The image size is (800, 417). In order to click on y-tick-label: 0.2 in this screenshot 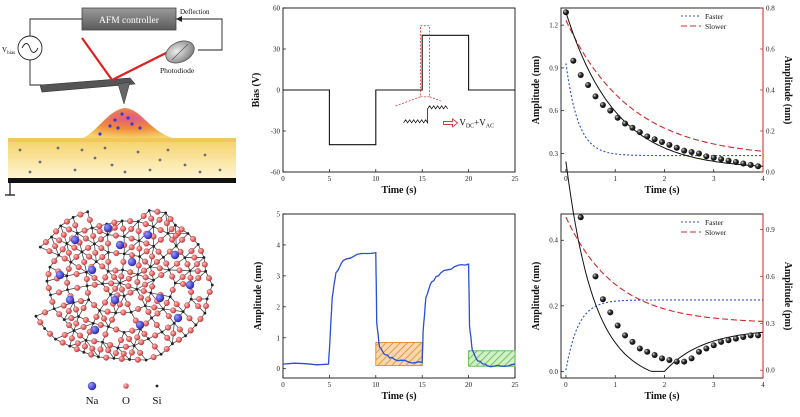, I will do `click(553, 306)`.